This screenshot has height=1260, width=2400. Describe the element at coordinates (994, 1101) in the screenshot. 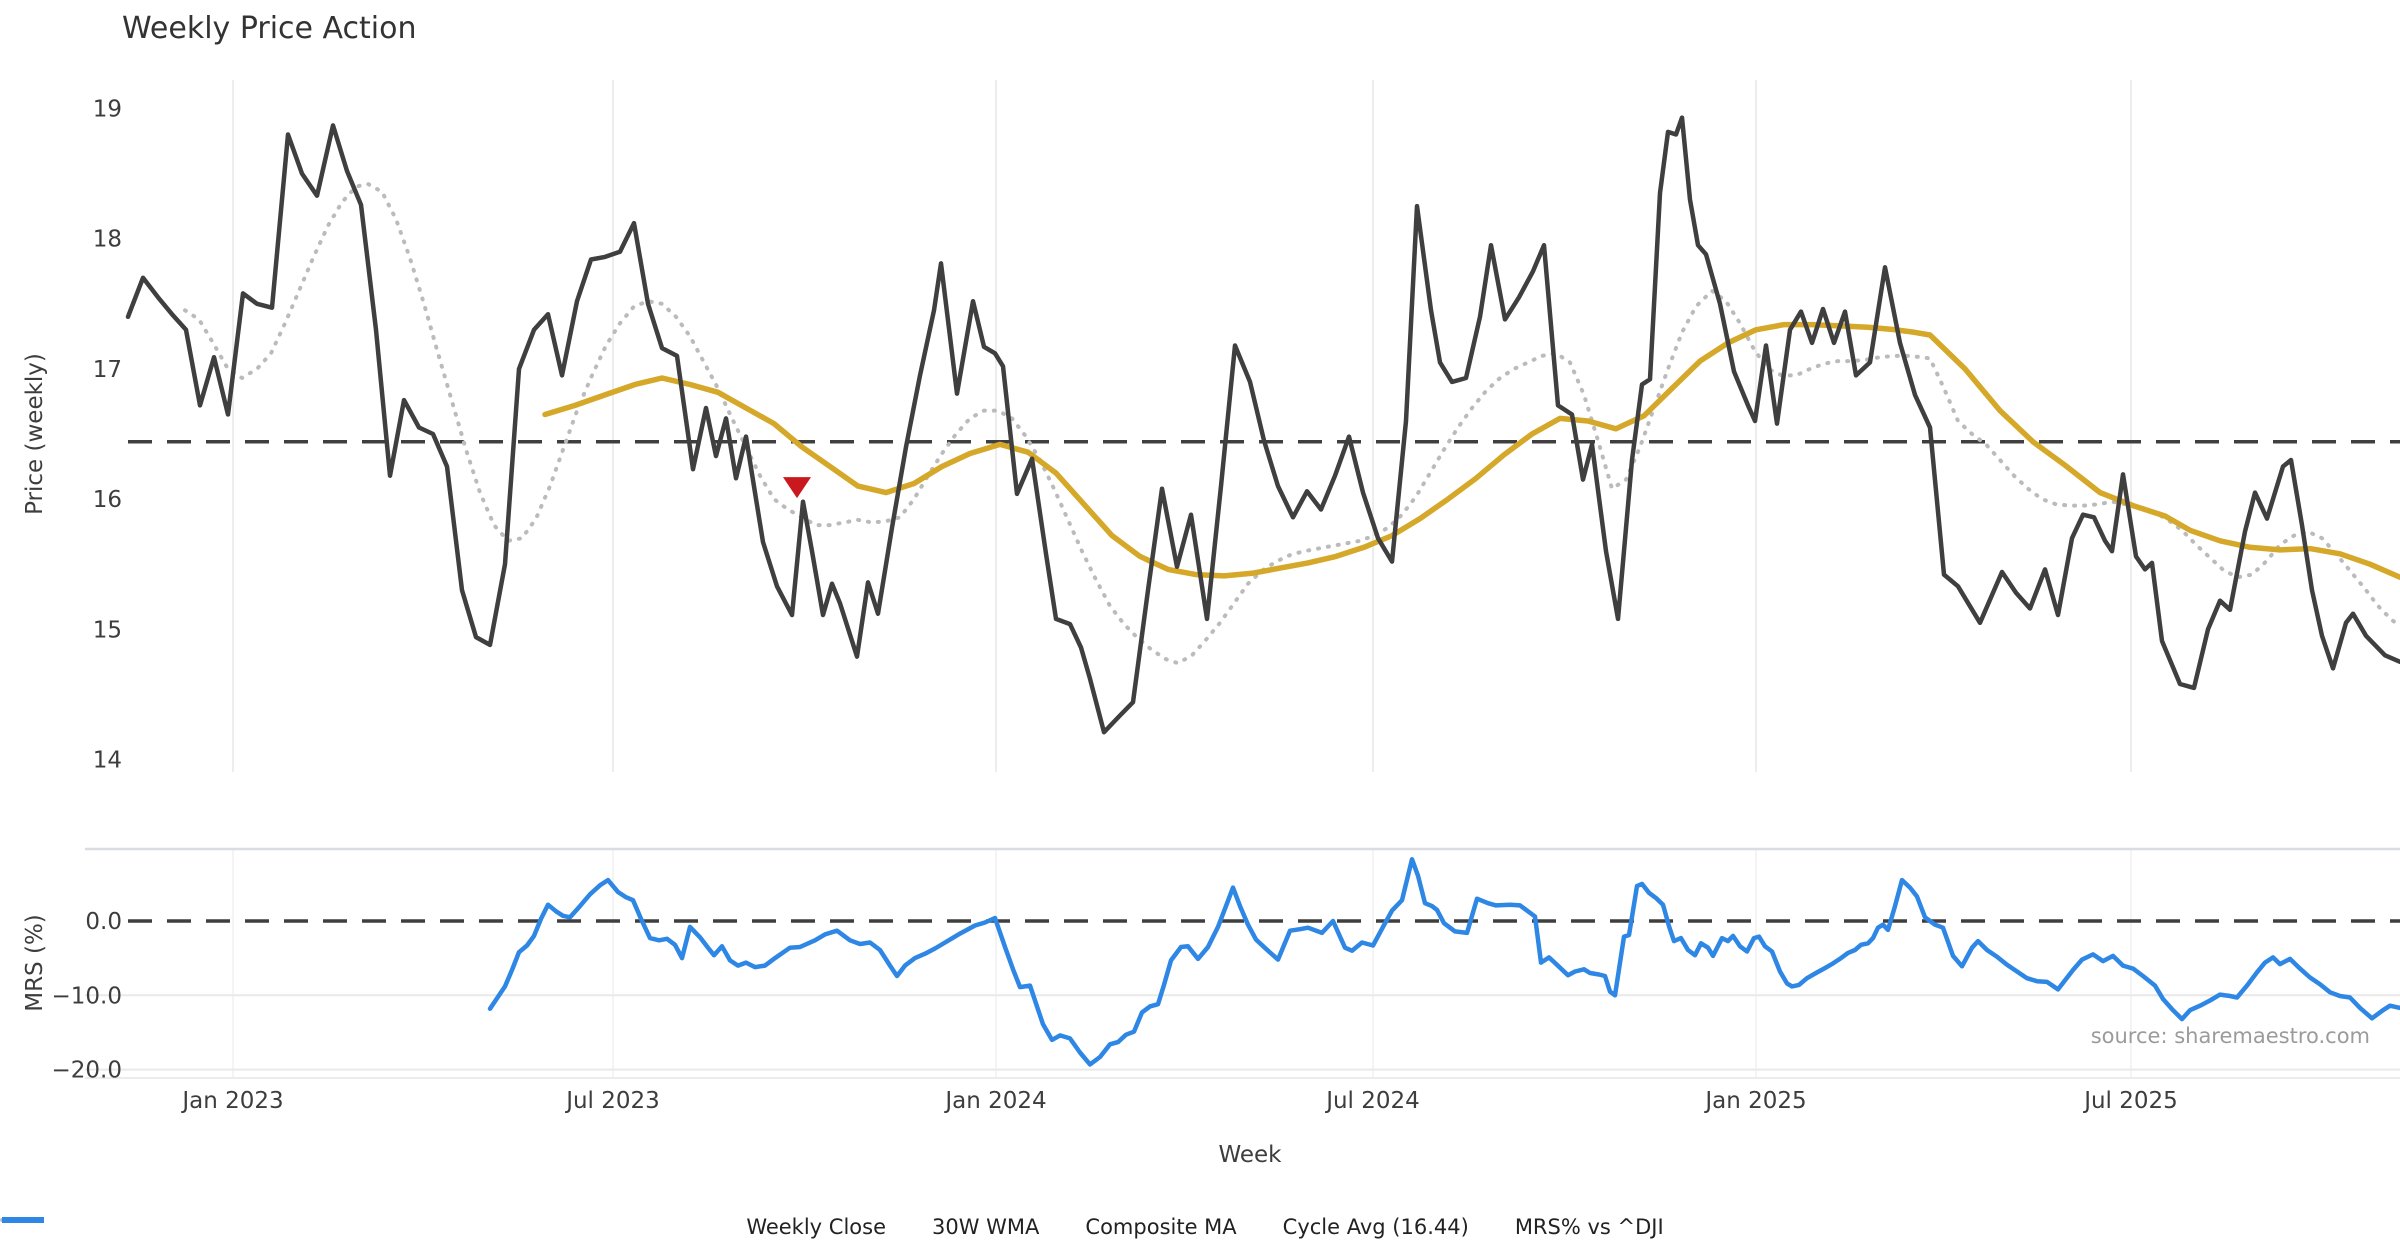

I see `x-tick: Jan 2024` at that location.